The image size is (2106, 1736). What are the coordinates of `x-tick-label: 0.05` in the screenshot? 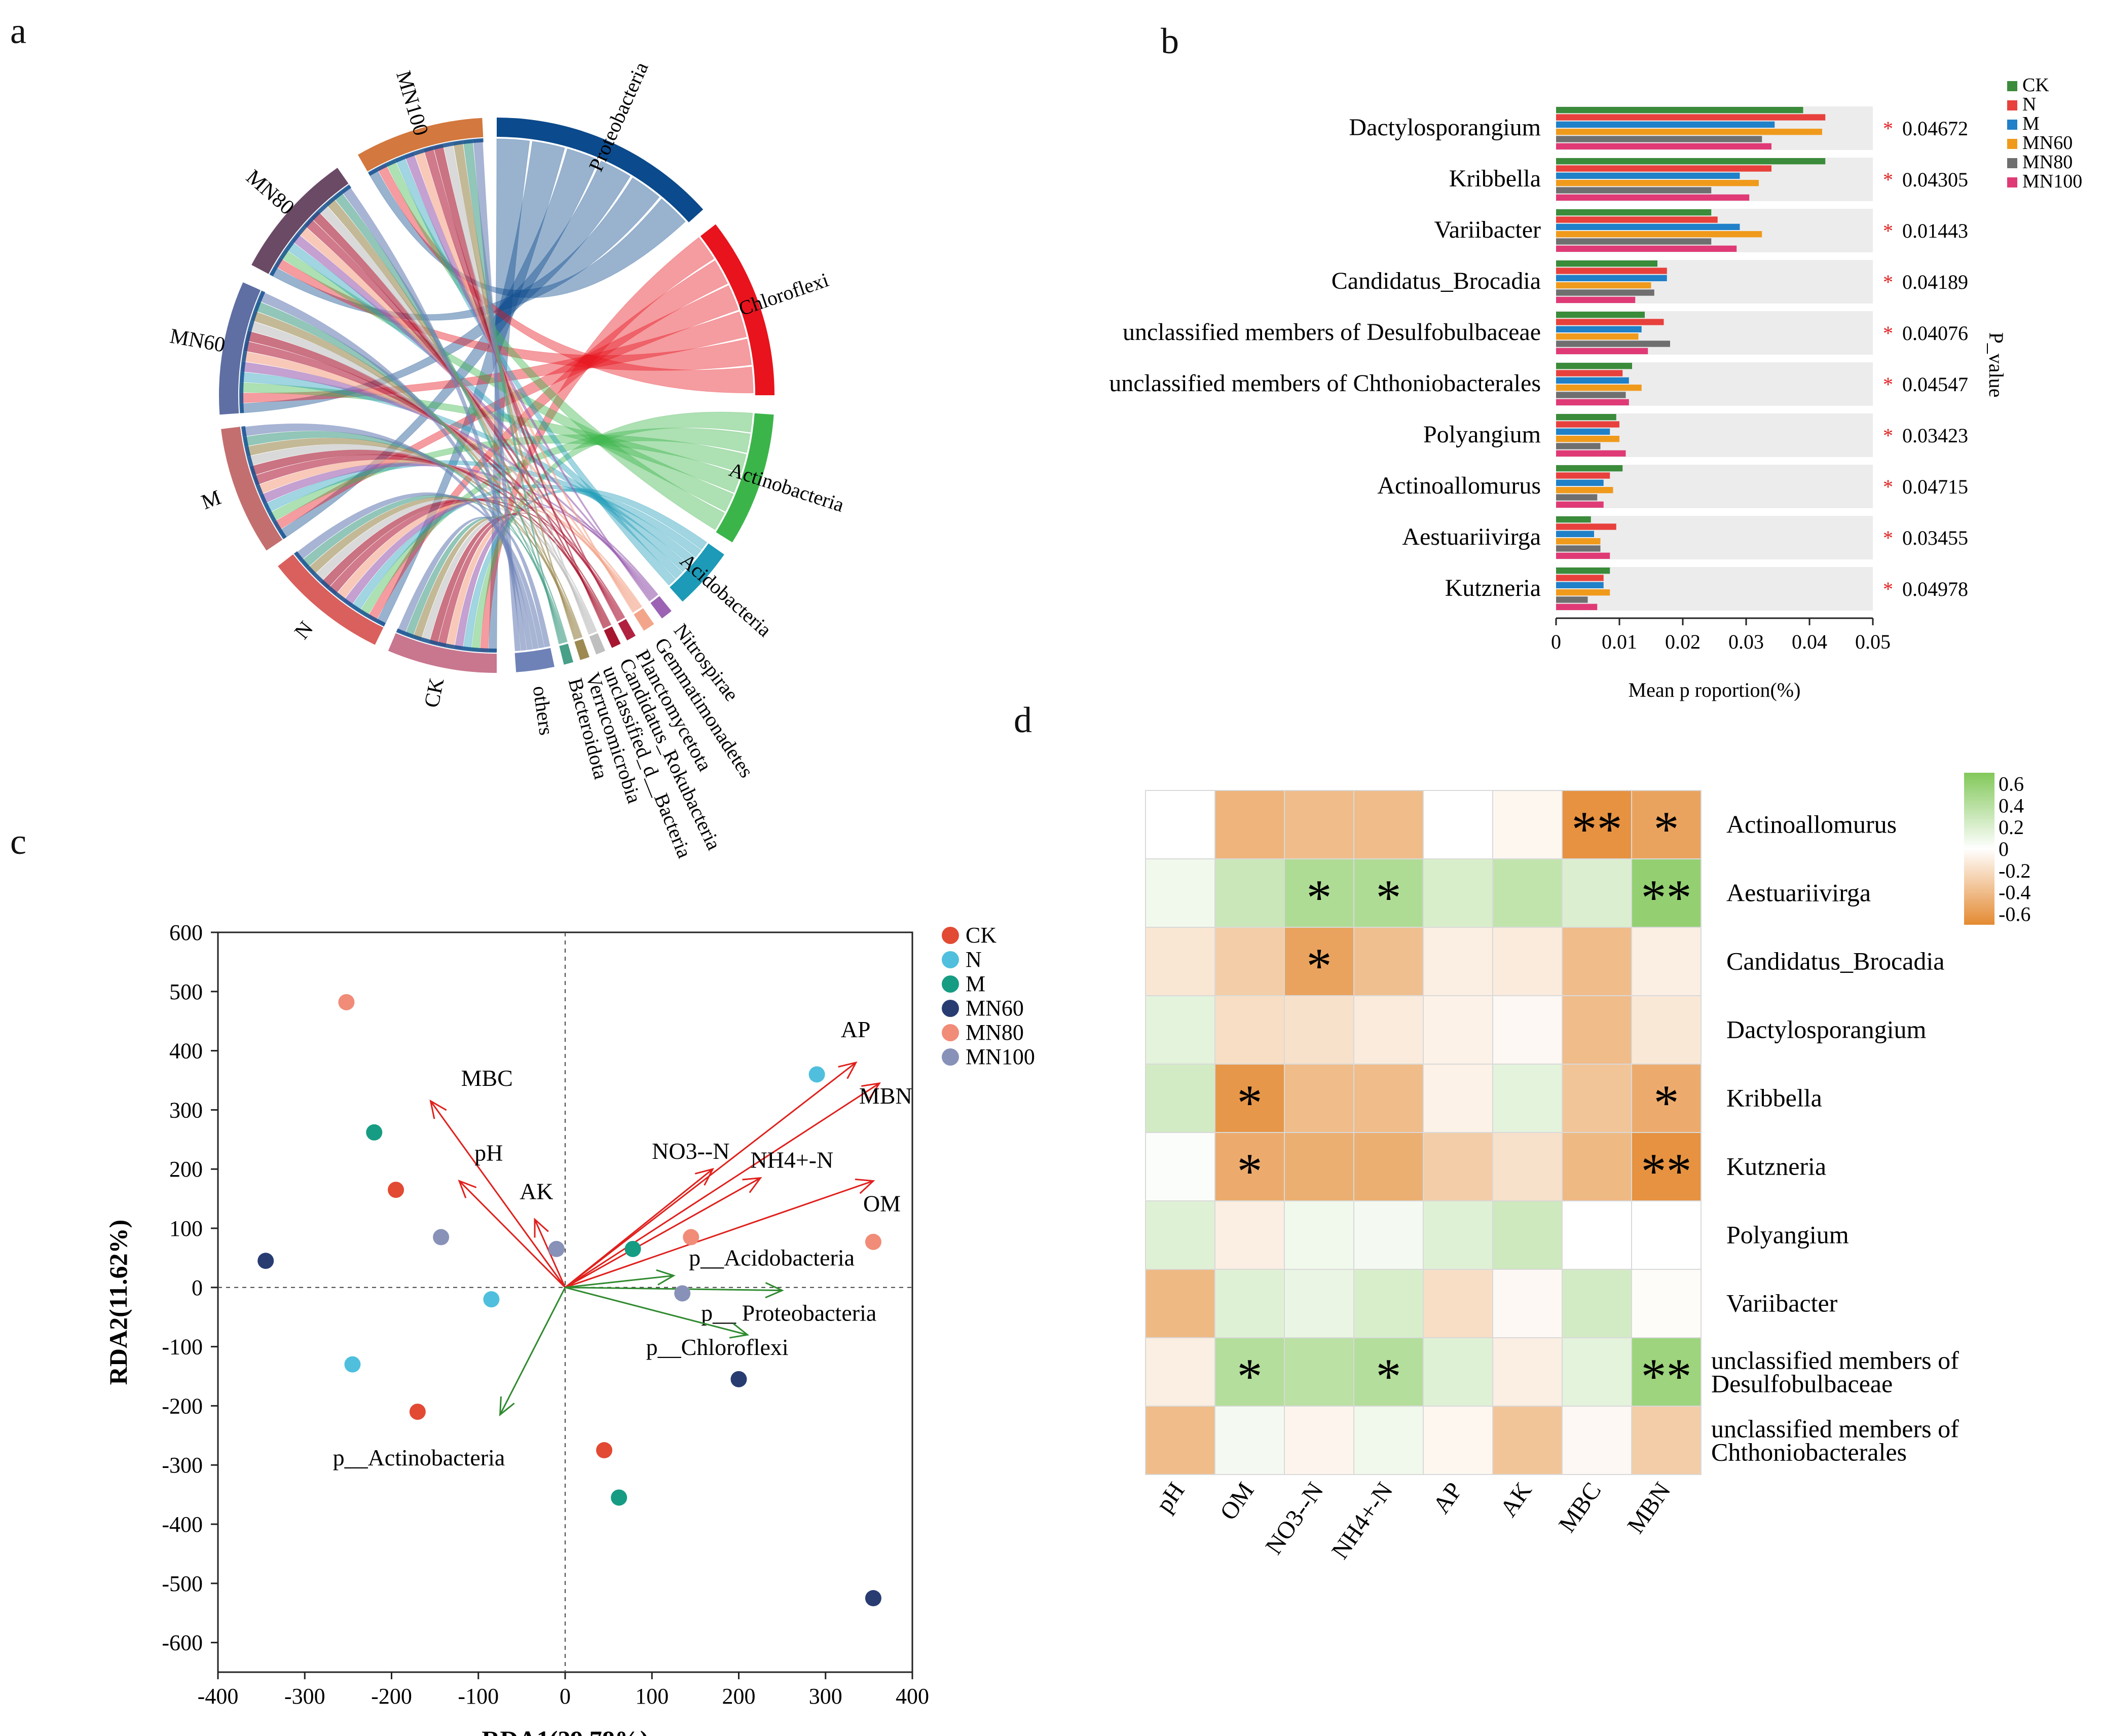 It's located at (1873, 641).